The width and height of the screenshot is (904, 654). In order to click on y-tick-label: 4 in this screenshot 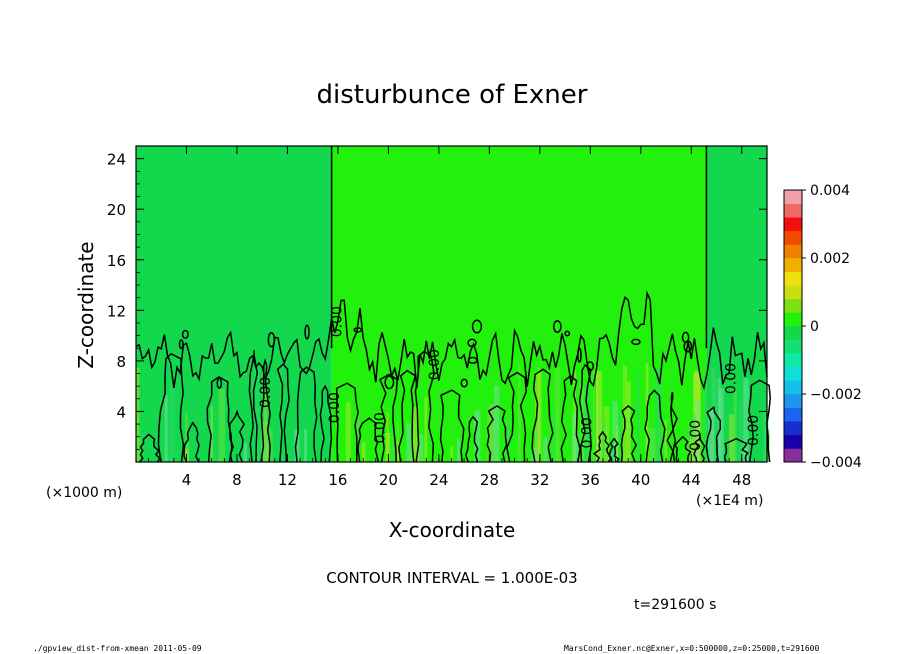, I will do `click(121, 412)`.